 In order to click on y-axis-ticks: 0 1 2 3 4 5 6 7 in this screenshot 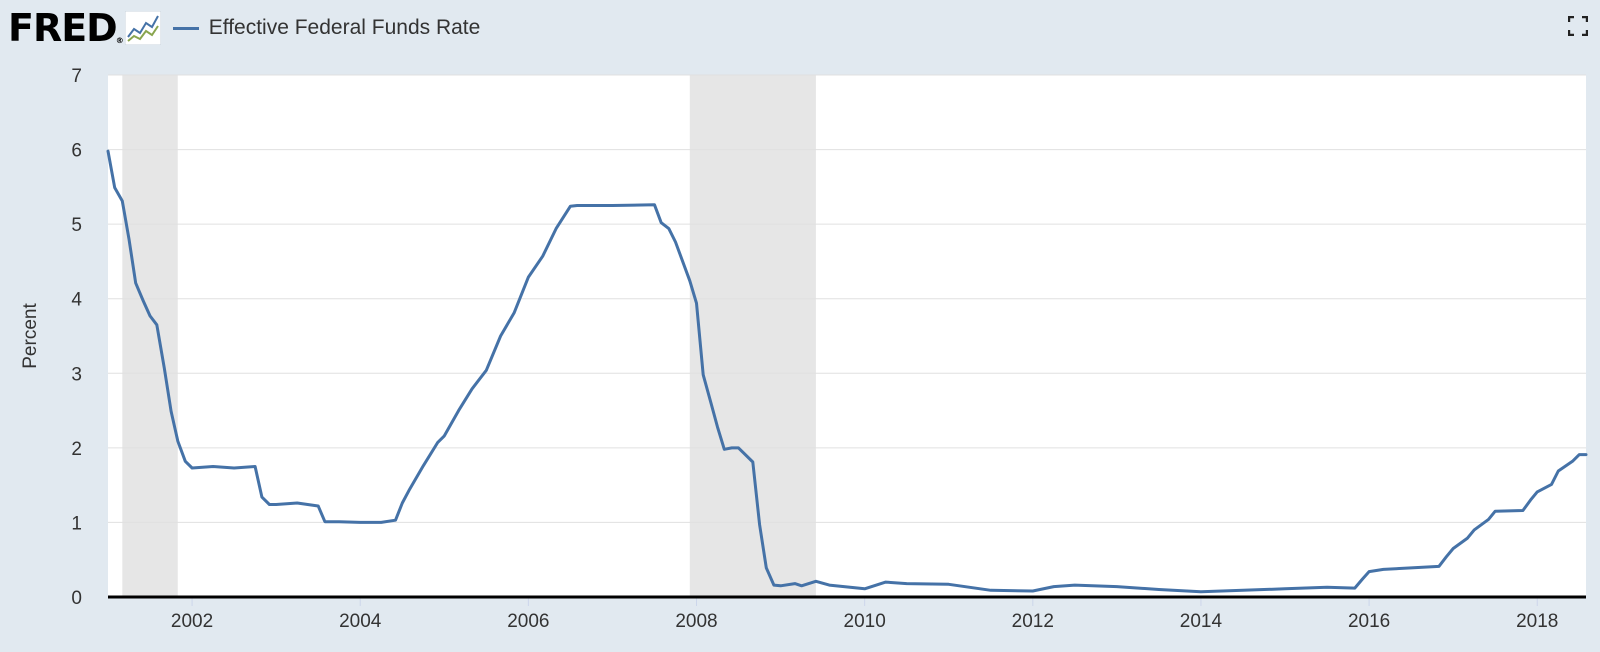, I will do `click(76, 337)`.